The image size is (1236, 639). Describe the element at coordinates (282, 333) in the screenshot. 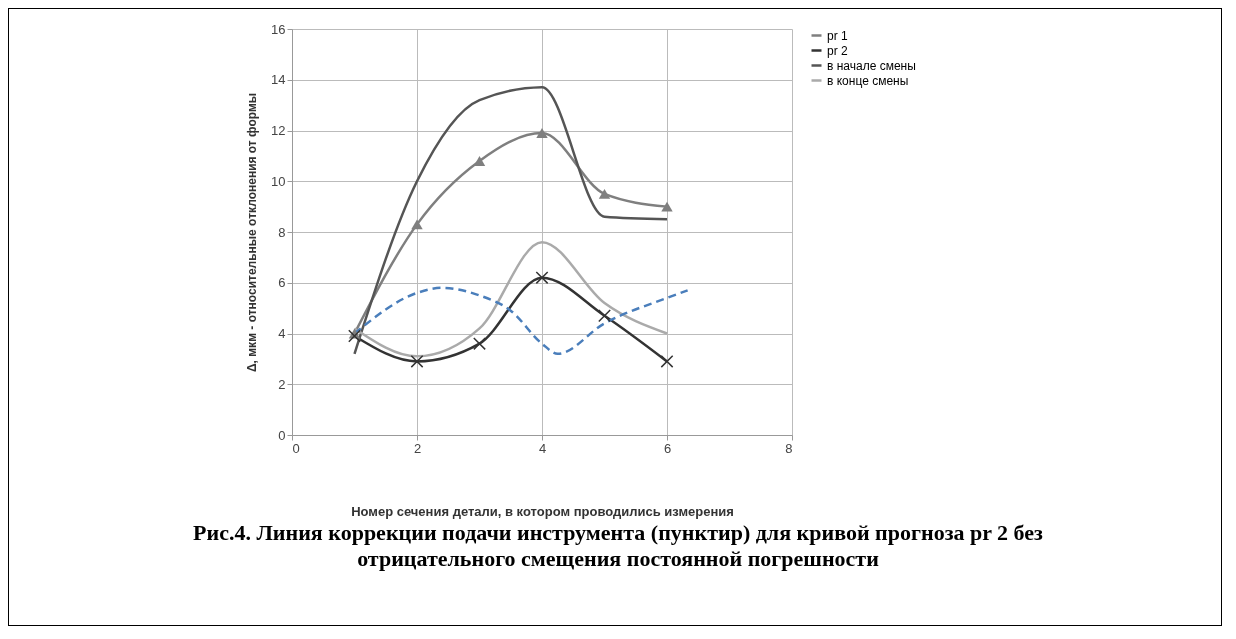

I see `y-tick-label: 4` at that location.